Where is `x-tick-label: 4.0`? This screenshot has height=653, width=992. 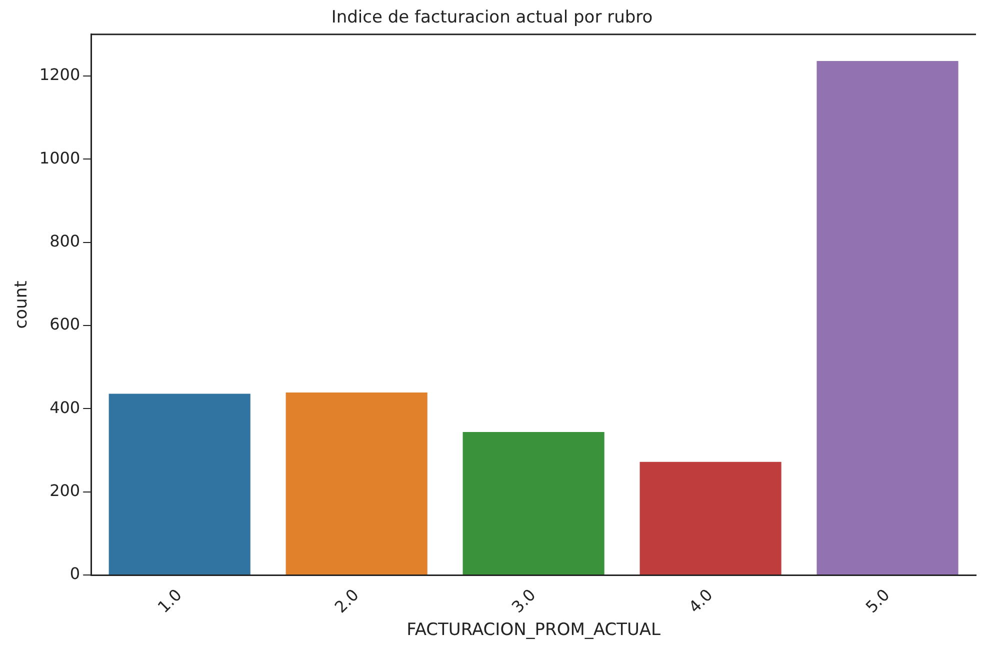
x-tick-label: 4.0 is located at coordinates (700, 601).